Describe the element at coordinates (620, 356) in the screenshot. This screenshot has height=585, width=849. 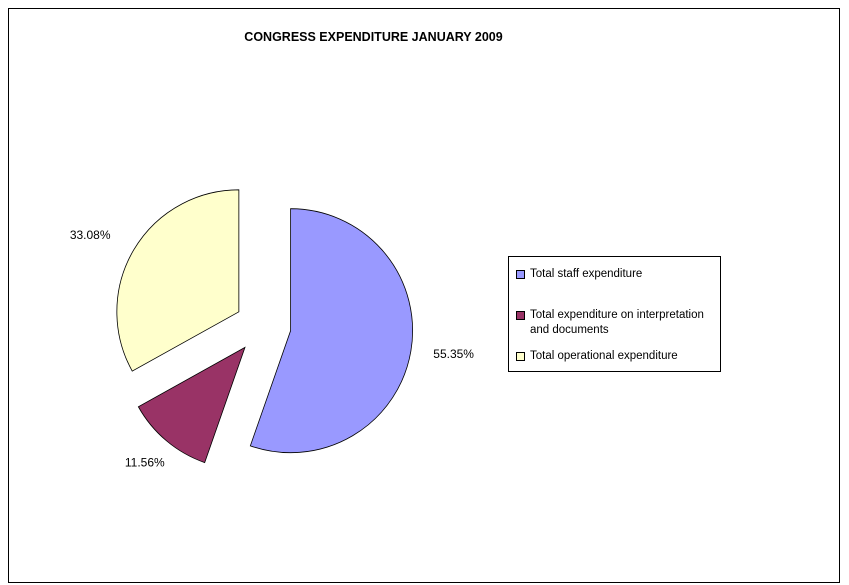
I see `legend-label: Total operational expenditure` at that location.